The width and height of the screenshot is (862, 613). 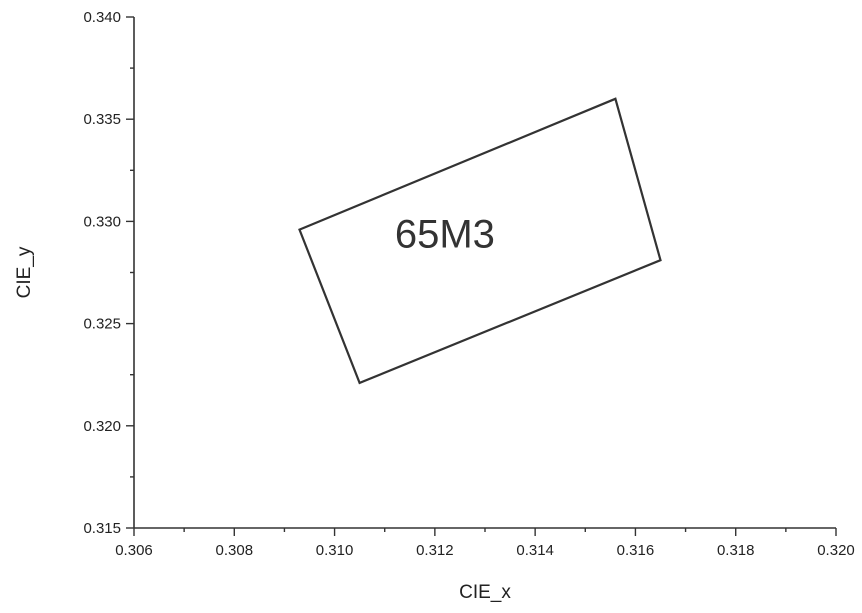 I want to click on x-axis-label: CIE_x, so click(x=485, y=592).